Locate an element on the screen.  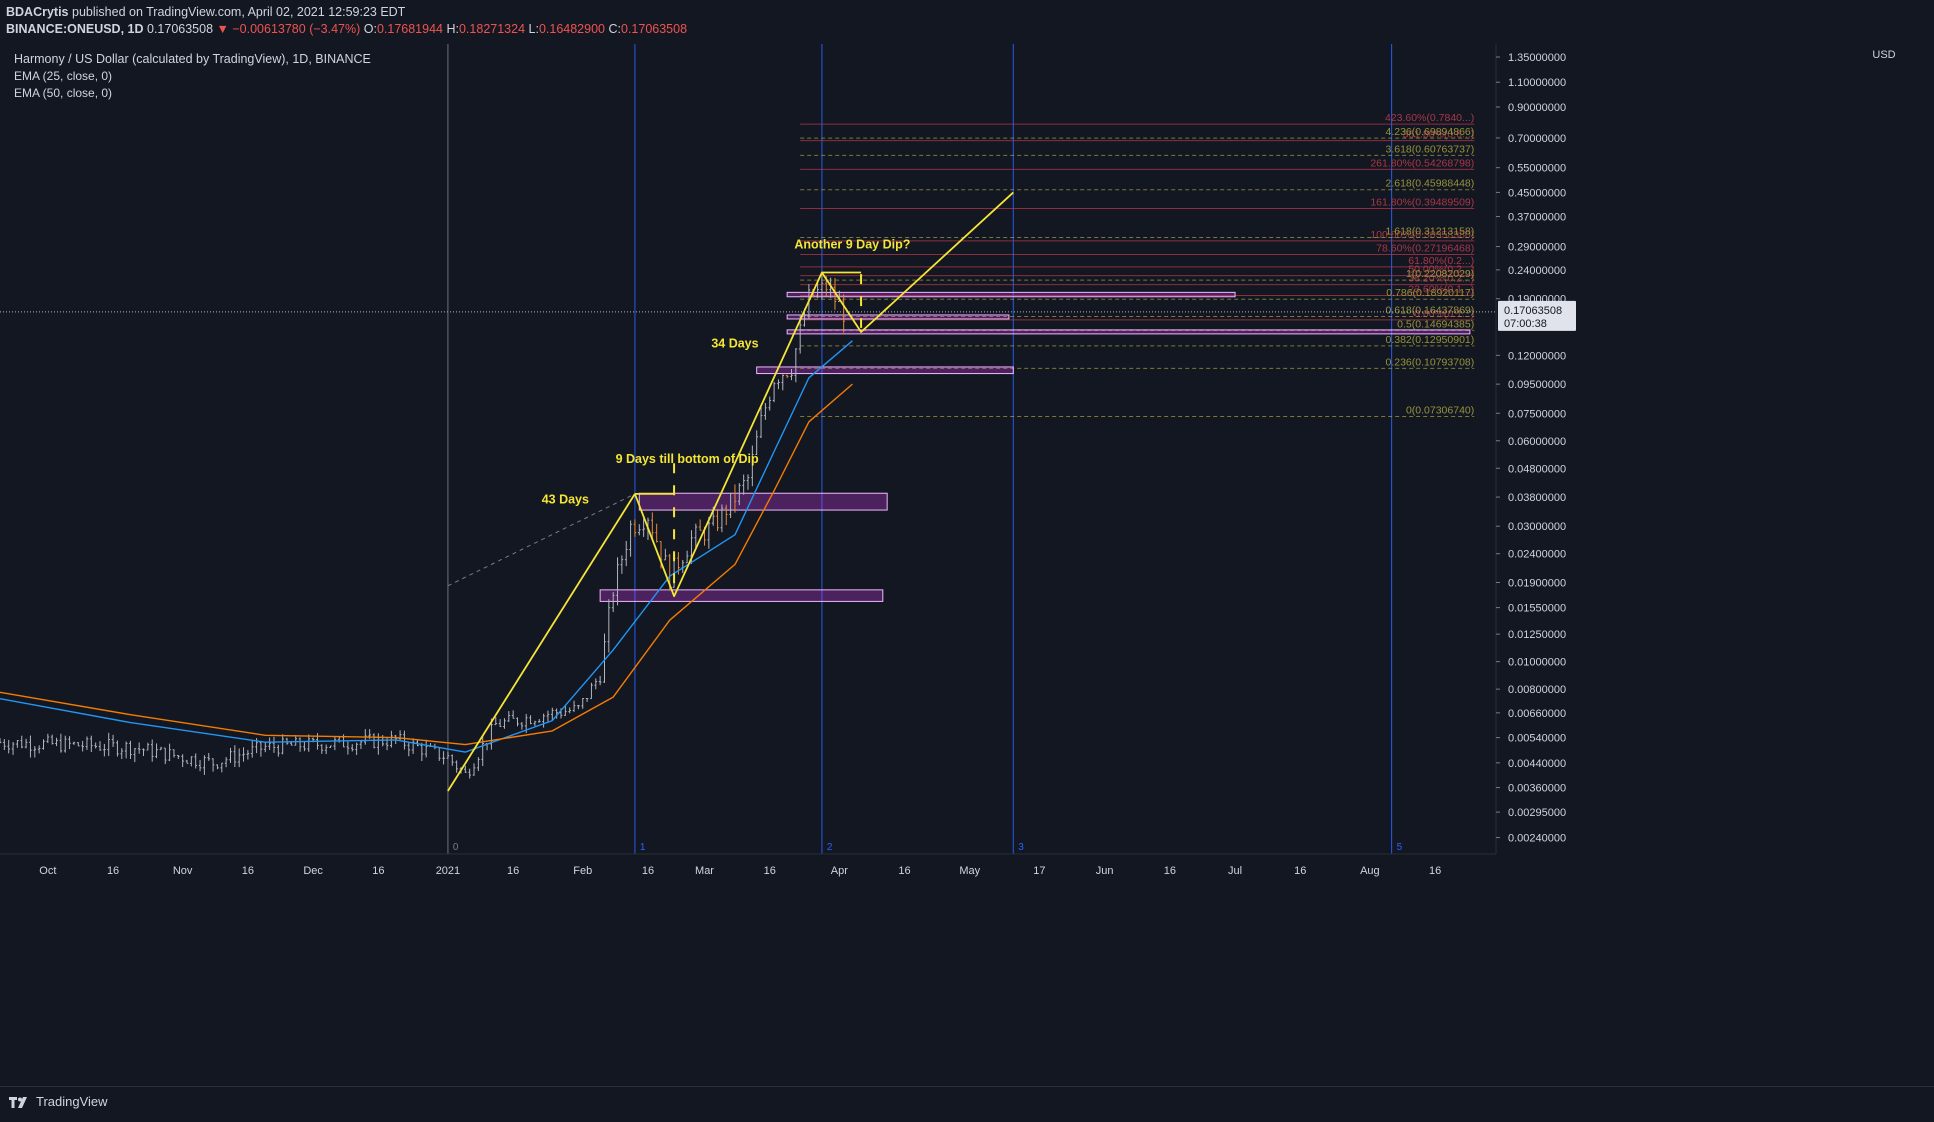
fib-extension-label: 61.80%(0.2...) is located at coordinates (1441, 261).